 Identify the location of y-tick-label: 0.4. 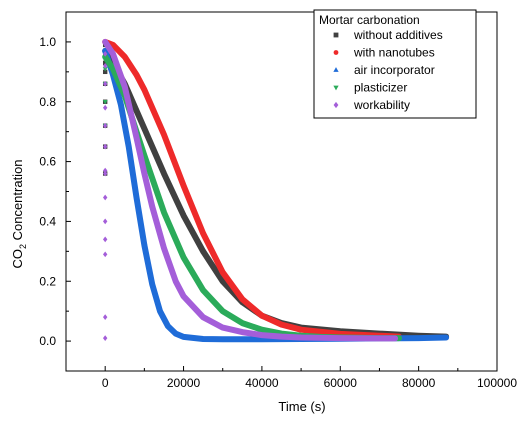
(47, 221).